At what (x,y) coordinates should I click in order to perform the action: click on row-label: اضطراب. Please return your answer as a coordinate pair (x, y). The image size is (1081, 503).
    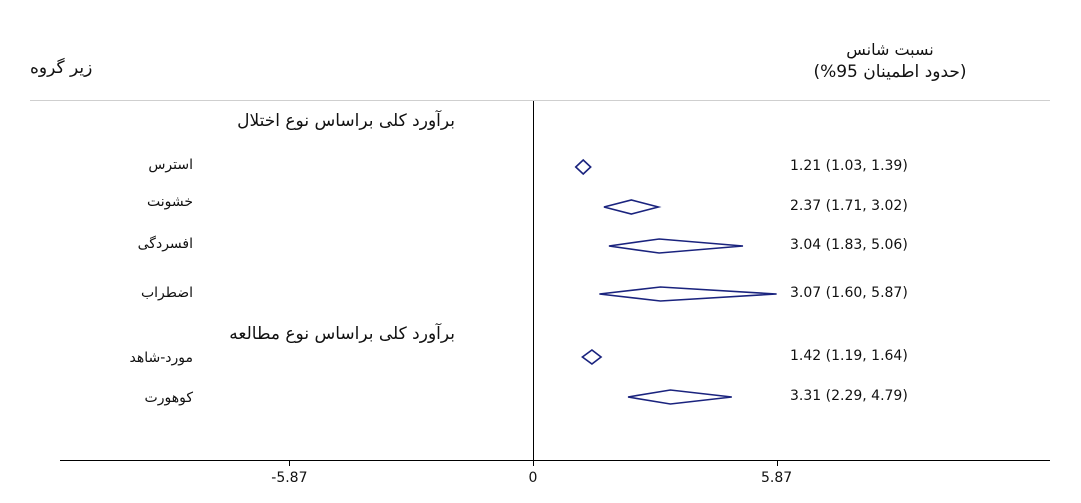
    Looking at the image, I should click on (166, 293).